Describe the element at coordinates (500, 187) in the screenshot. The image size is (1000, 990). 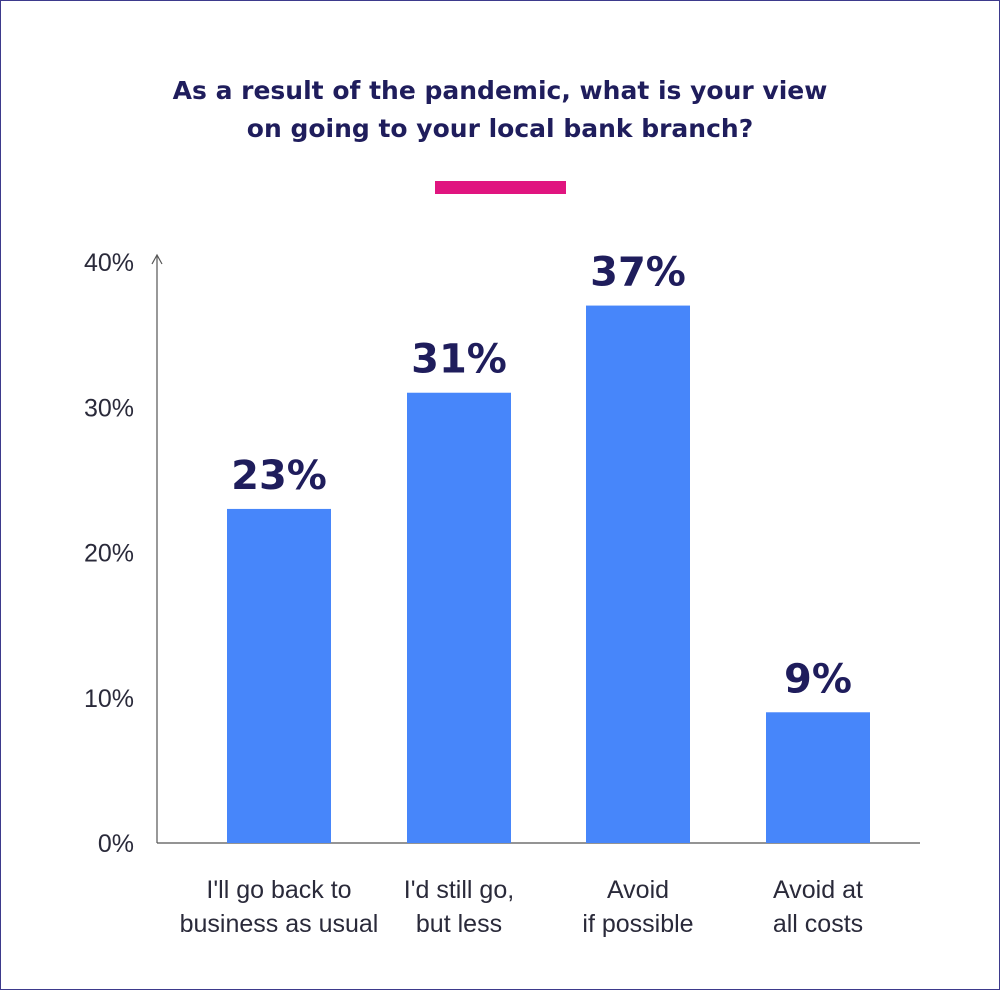
I see `title-accent-bar` at that location.